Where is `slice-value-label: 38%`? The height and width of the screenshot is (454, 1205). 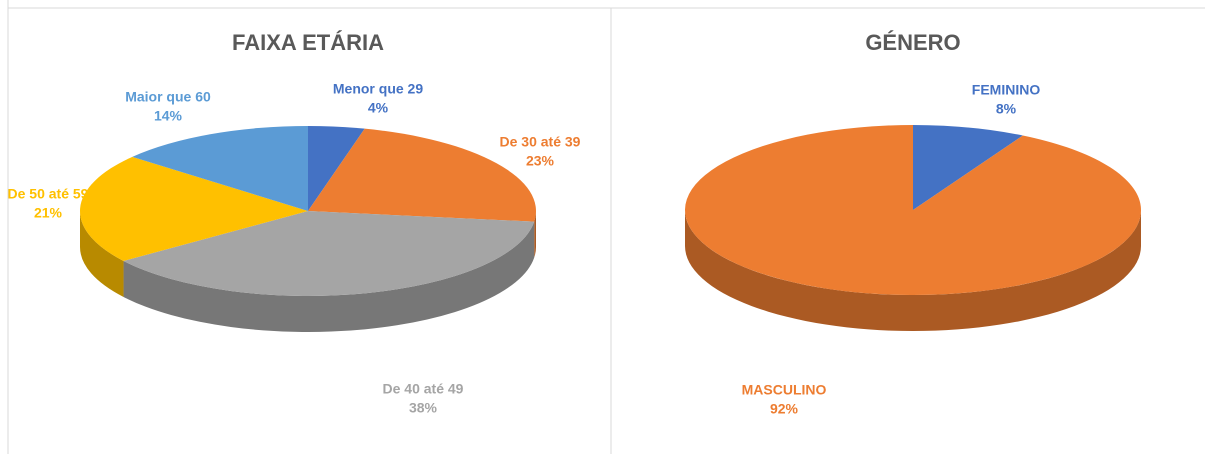 slice-value-label: 38% is located at coordinates (423, 408).